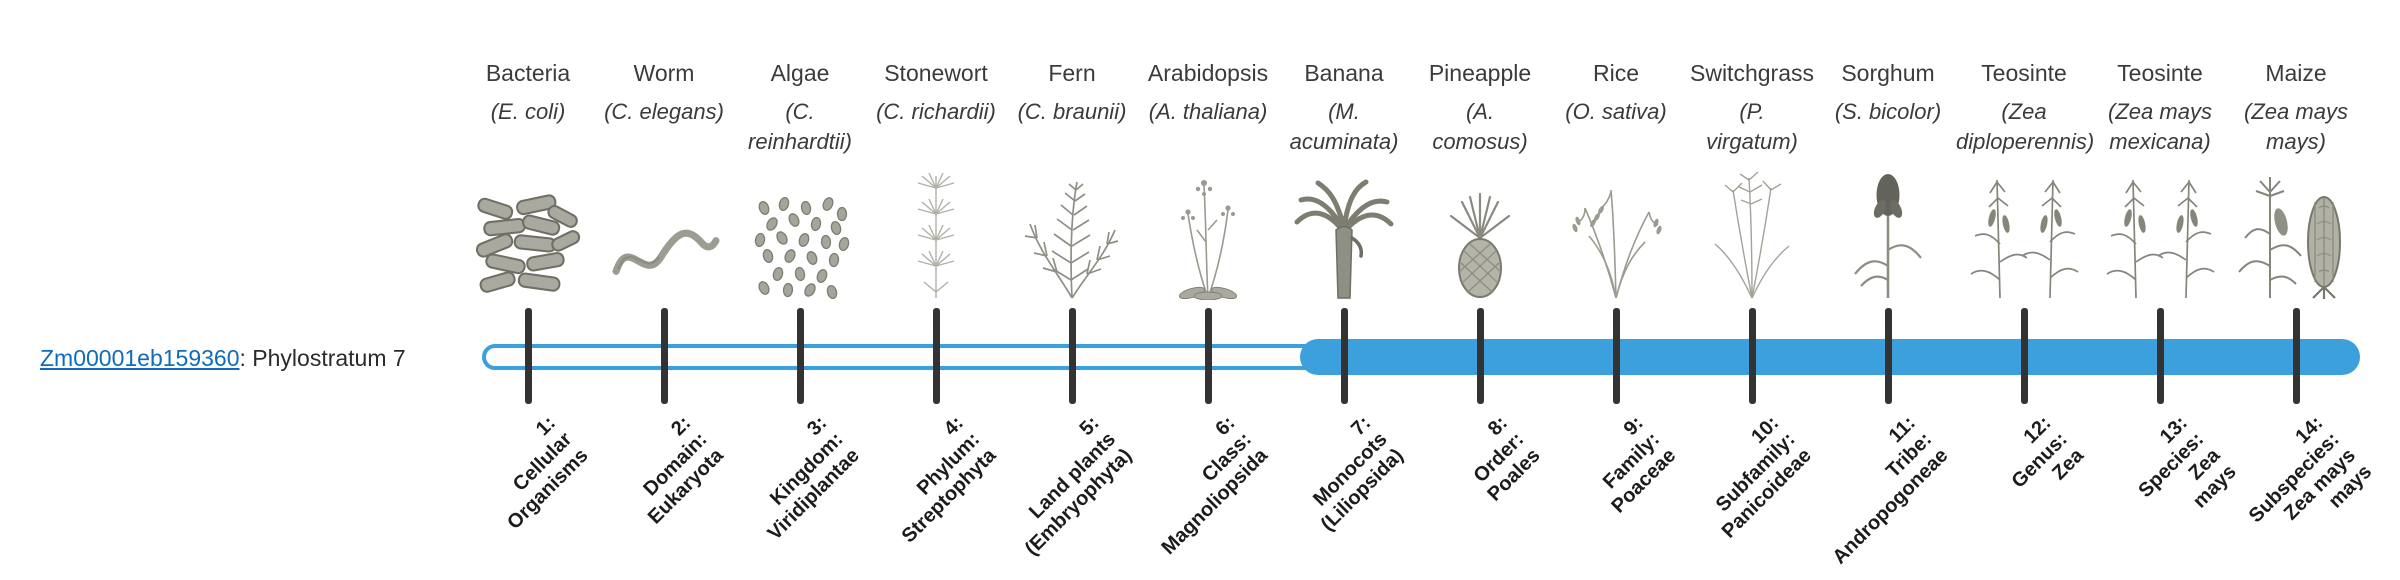 This screenshot has height=580, width=2400. What do you see at coordinates (1208, 73) in the screenshot?
I see `organism-name: Arabidopsis` at bounding box center [1208, 73].